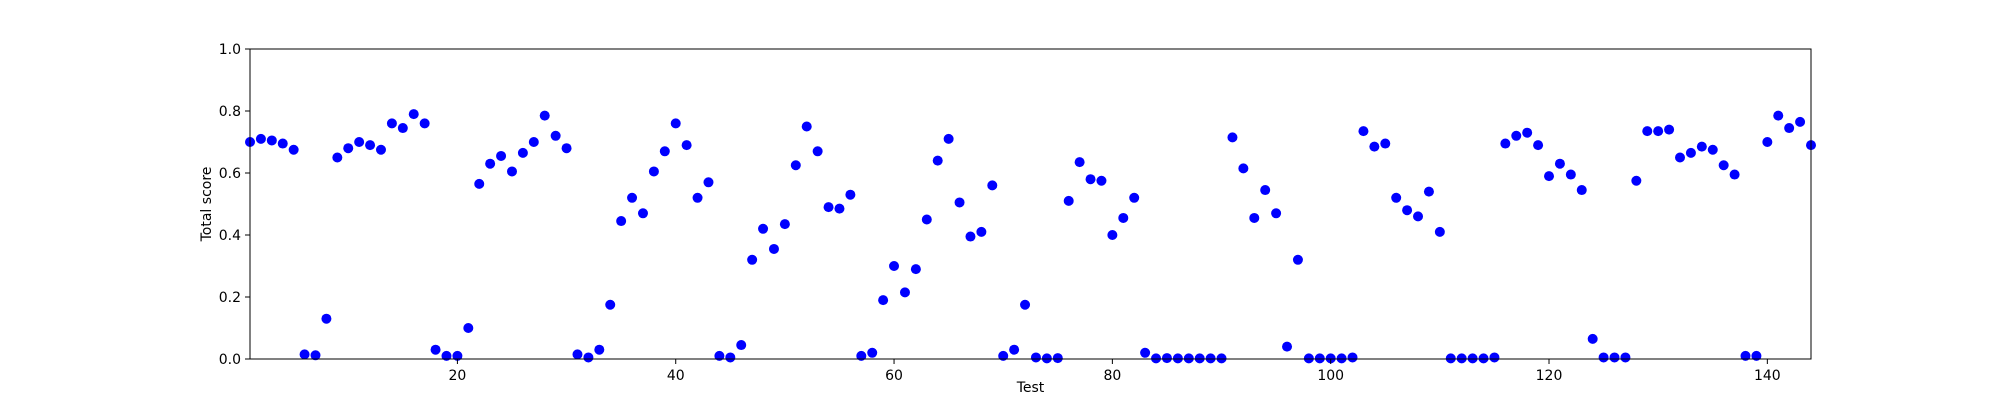 The image size is (2000, 400). I want to click on y-tick-label: 0.6, so click(230, 174).